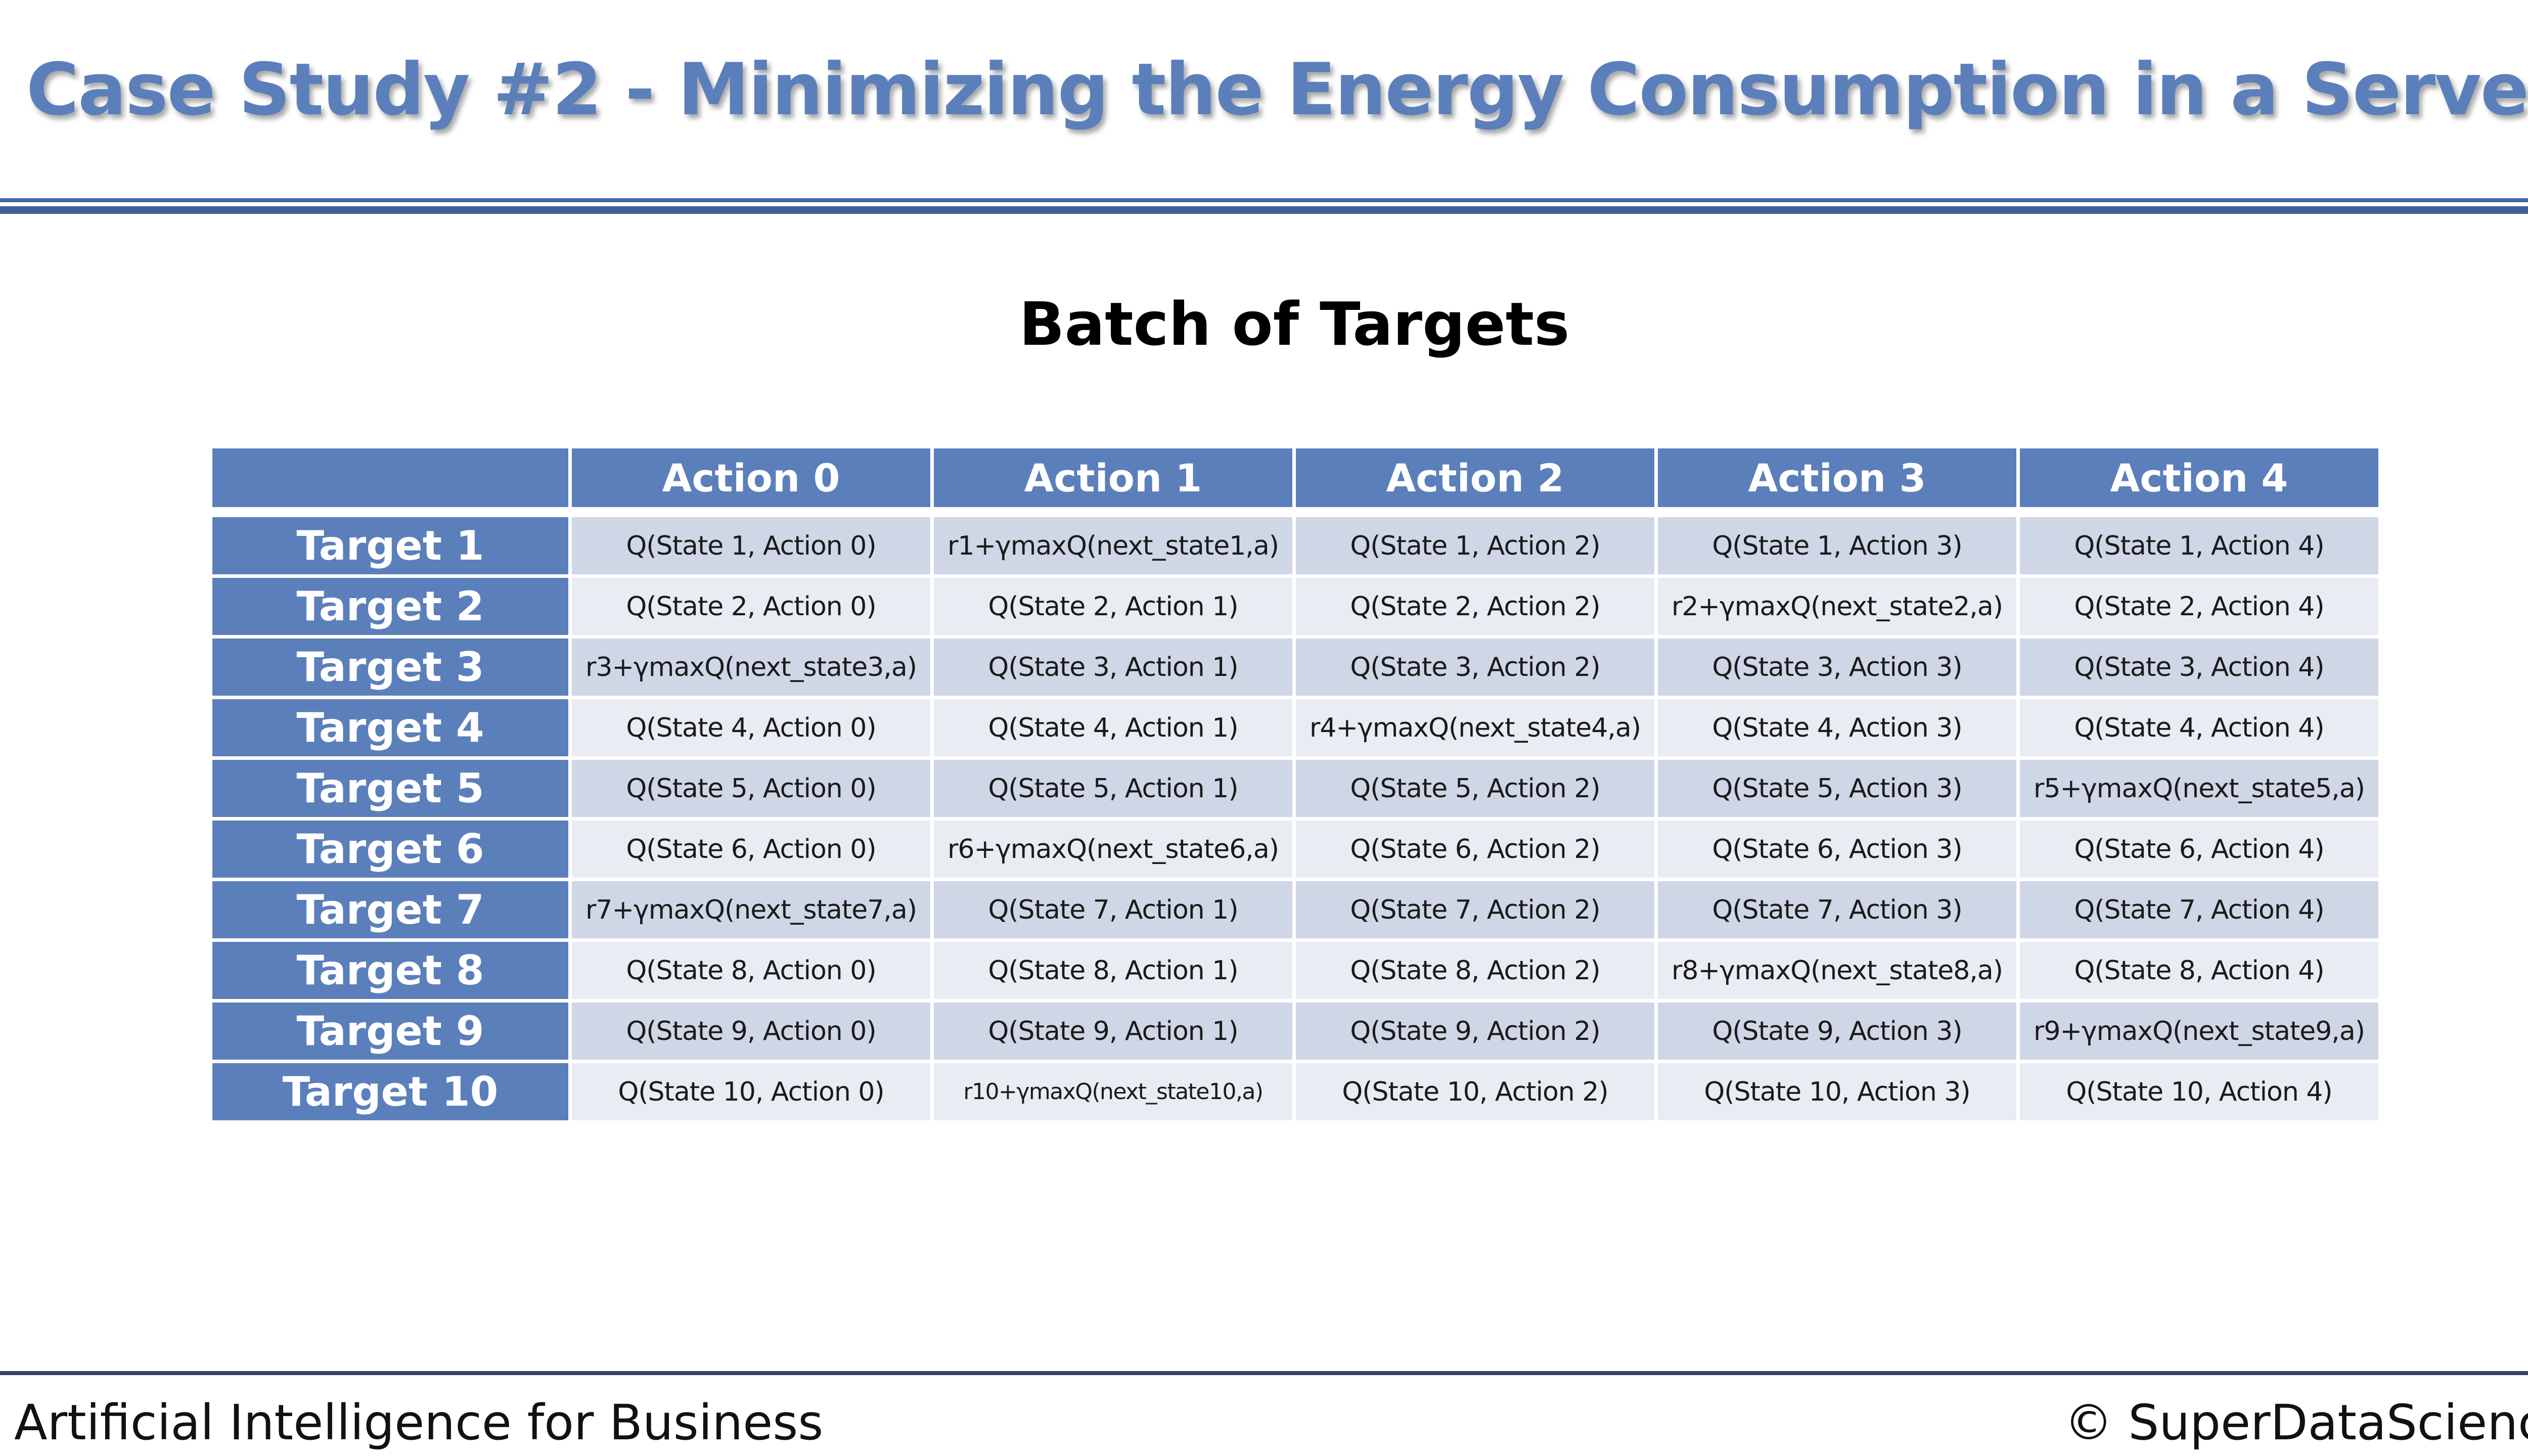 The image size is (2528, 1456). What do you see at coordinates (1113, 545) in the screenshot?
I see `table-cell: r1+γmaxQ(next_state1,a)` at bounding box center [1113, 545].